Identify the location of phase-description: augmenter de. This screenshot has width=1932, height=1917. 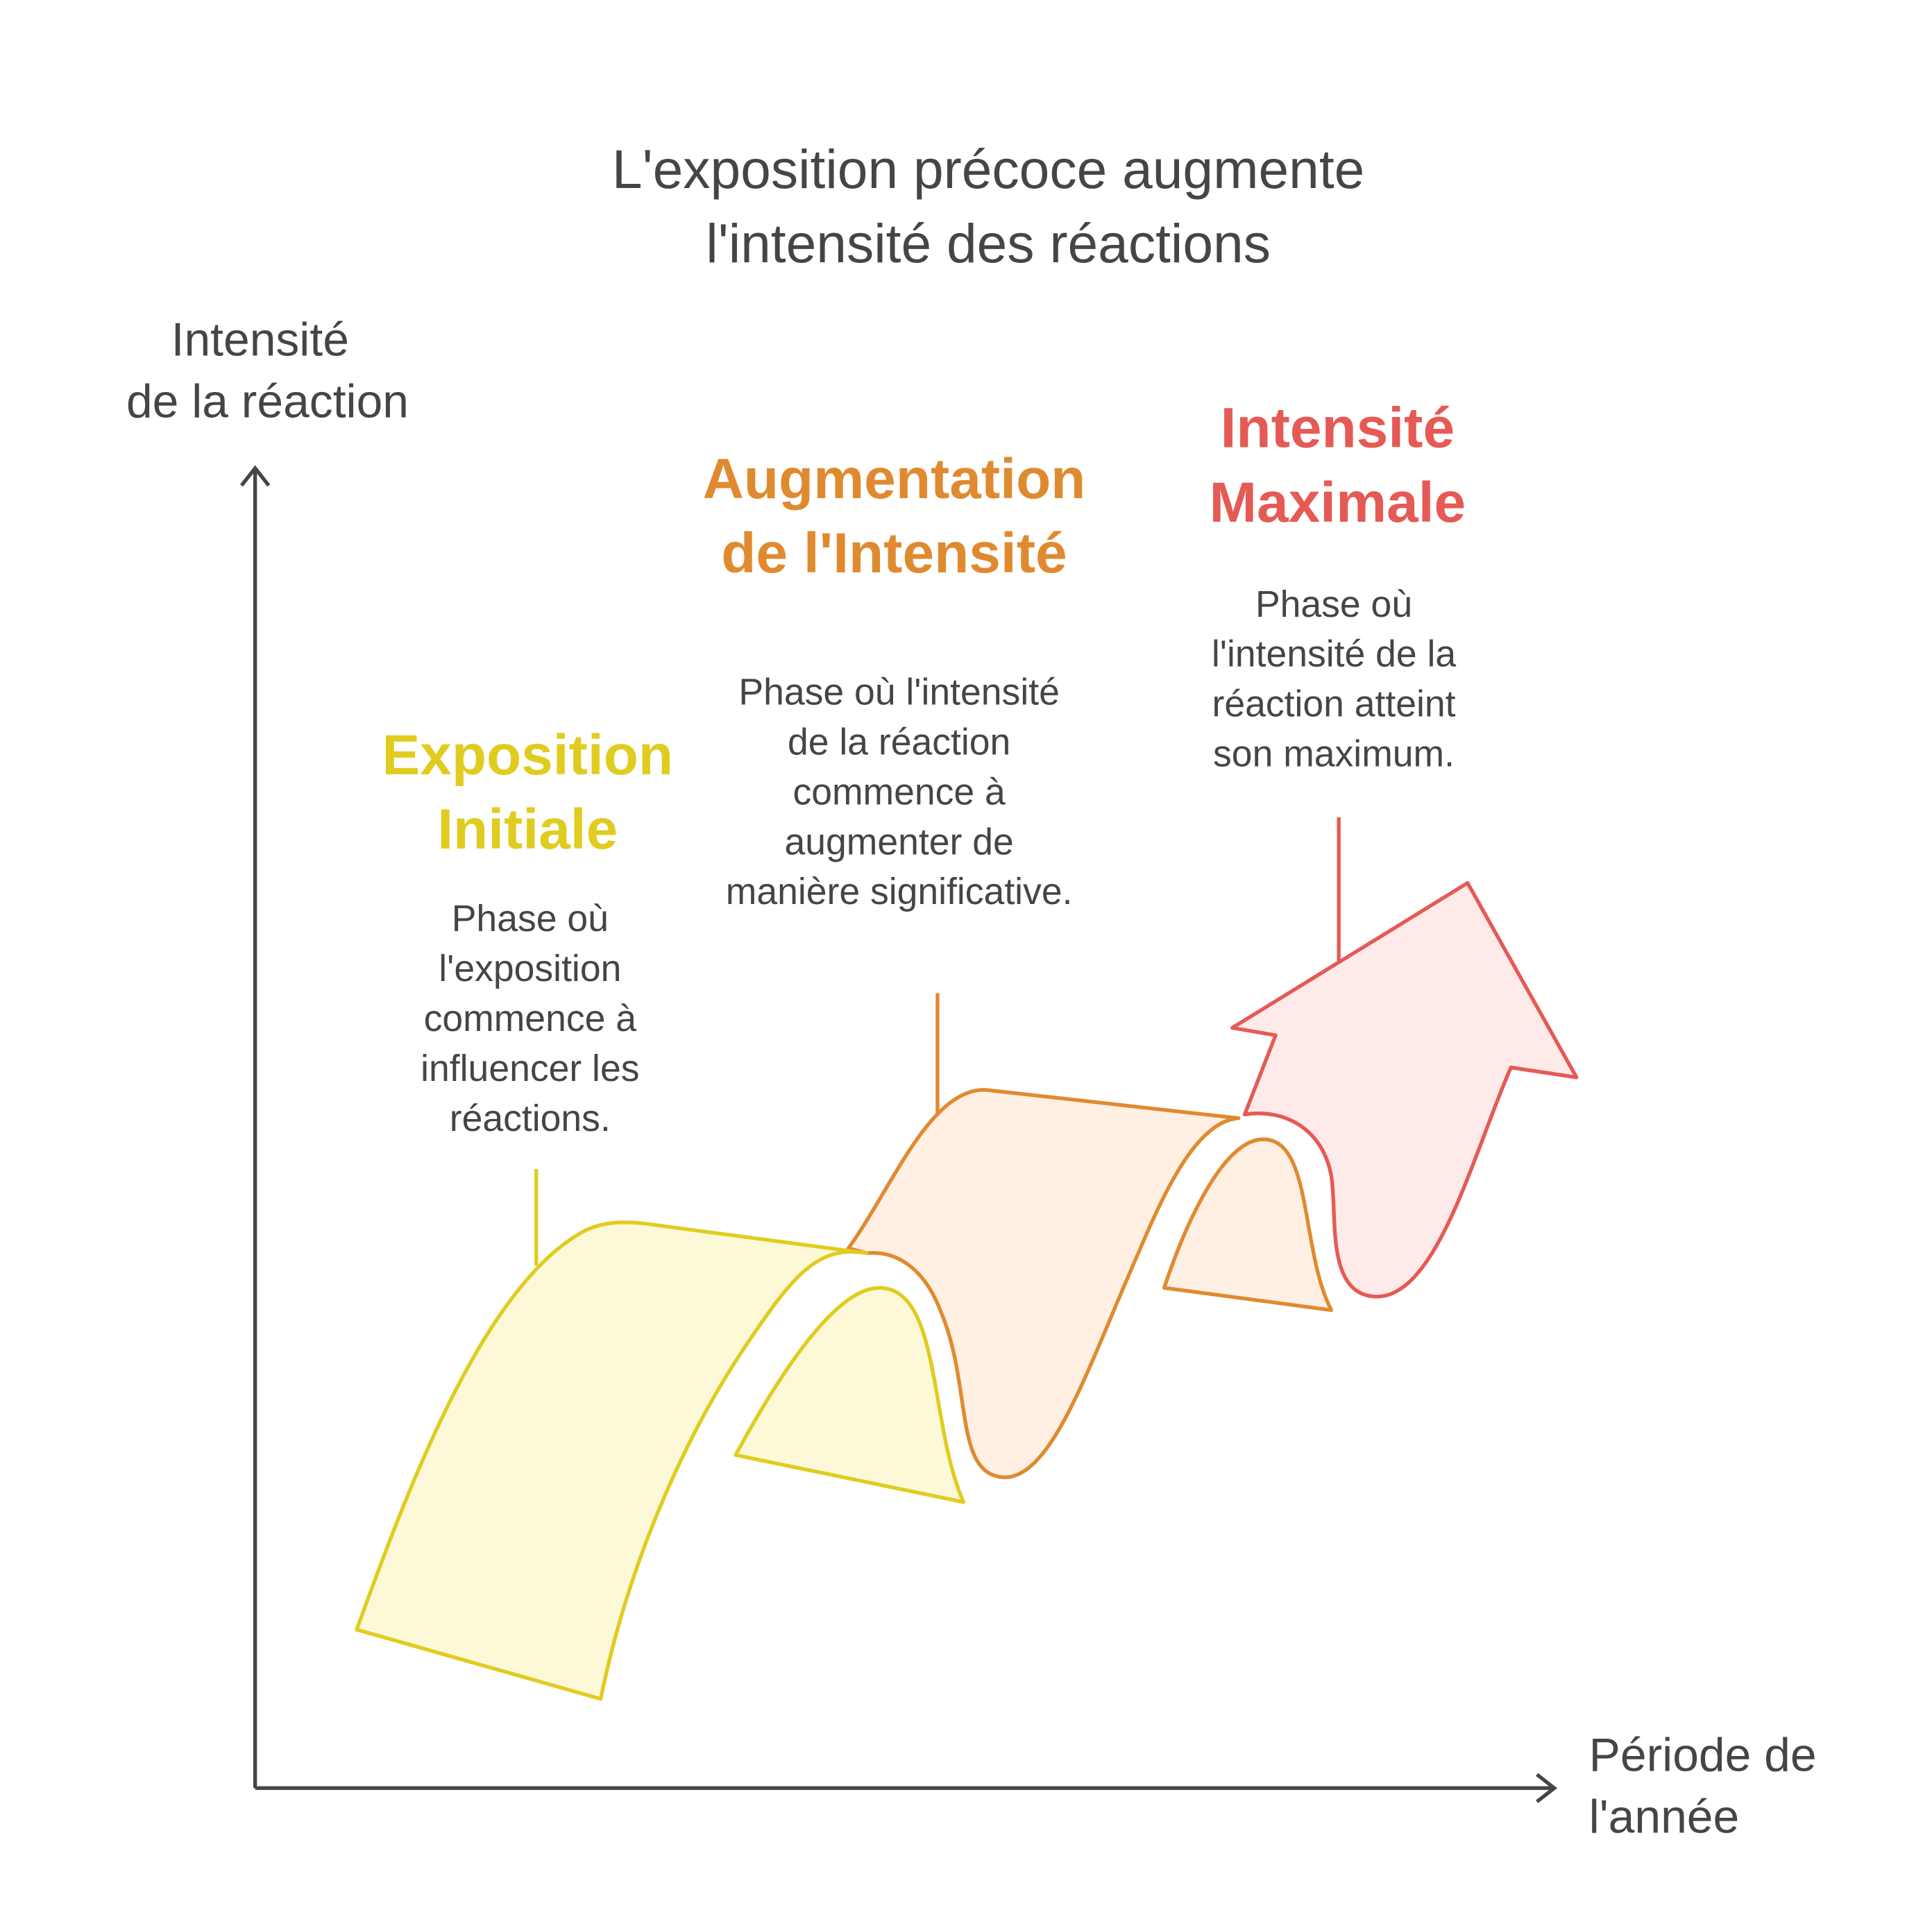
(899, 841).